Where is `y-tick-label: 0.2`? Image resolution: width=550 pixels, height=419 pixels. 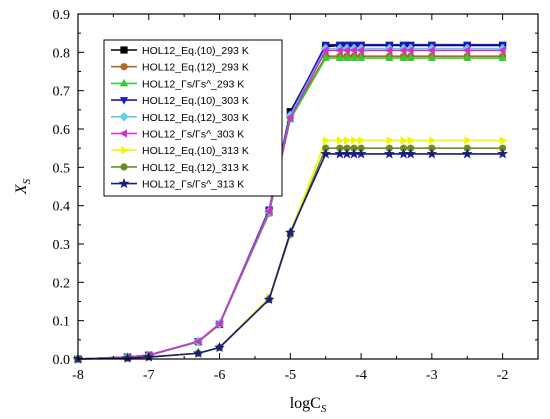 y-tick-label: 0.2 is located at coordinates (62, 283).